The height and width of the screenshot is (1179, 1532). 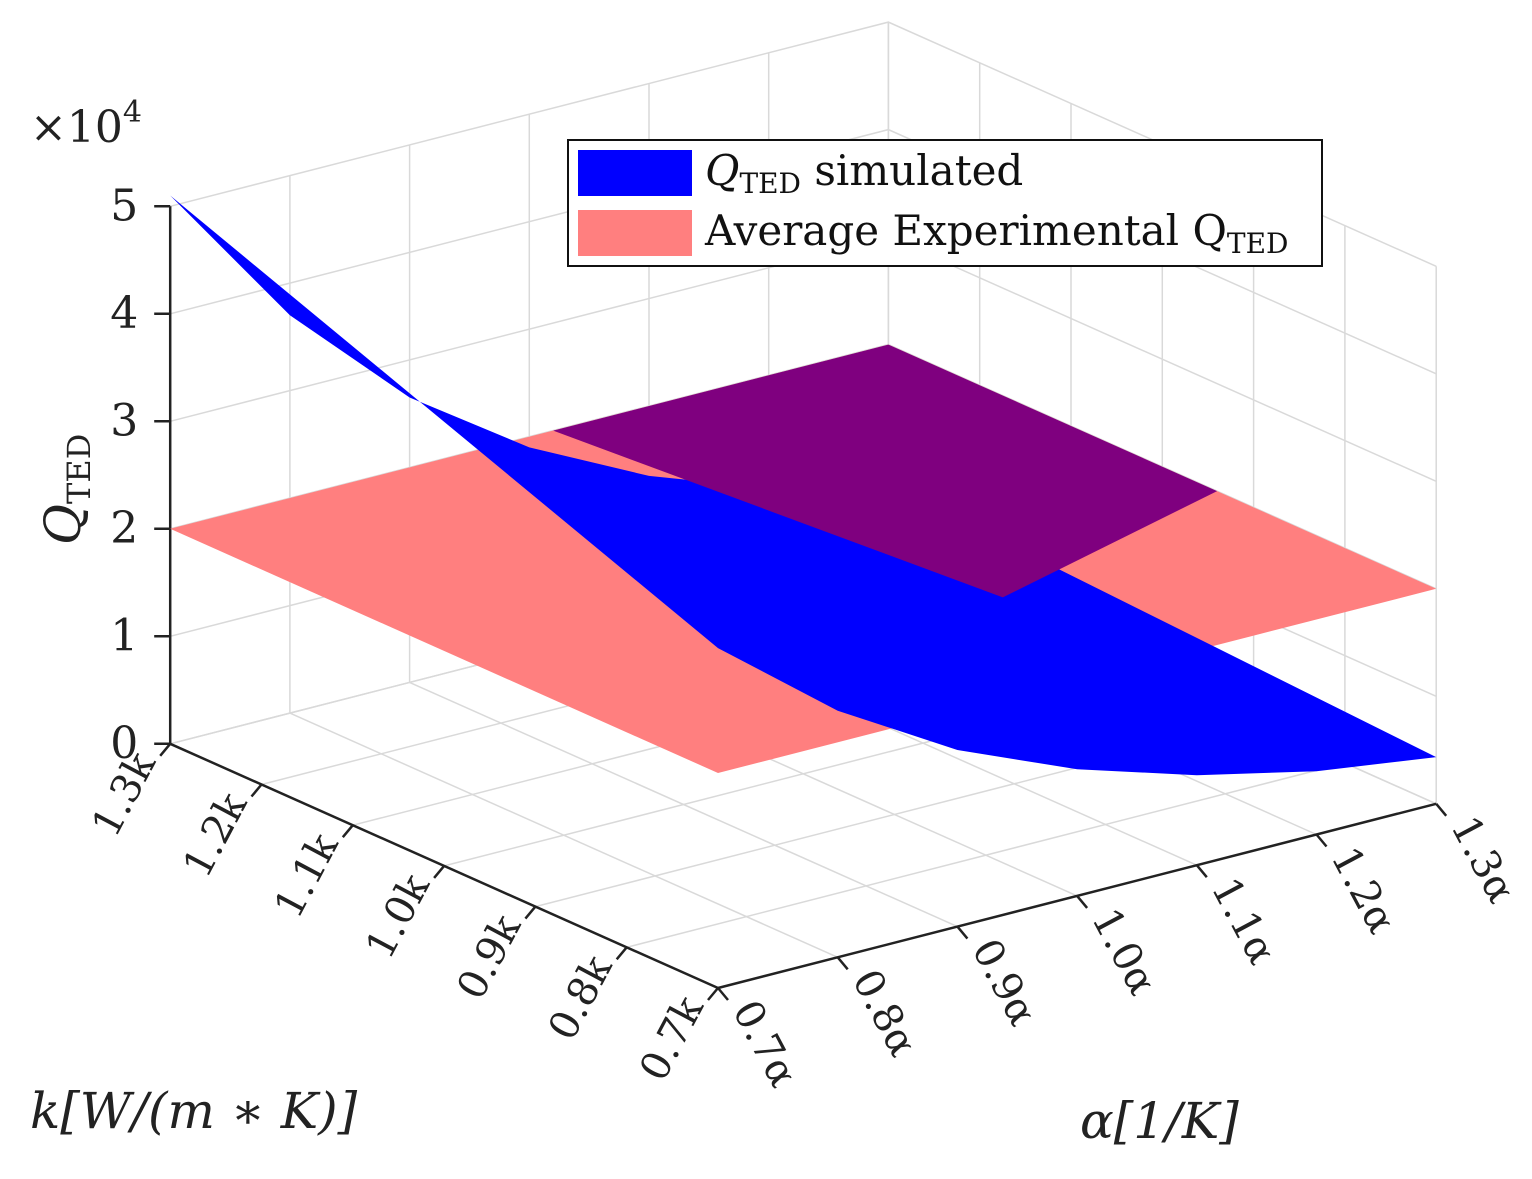 I want to click on alpha-tick-label: 1.2α, so click(x=1363, y=891).